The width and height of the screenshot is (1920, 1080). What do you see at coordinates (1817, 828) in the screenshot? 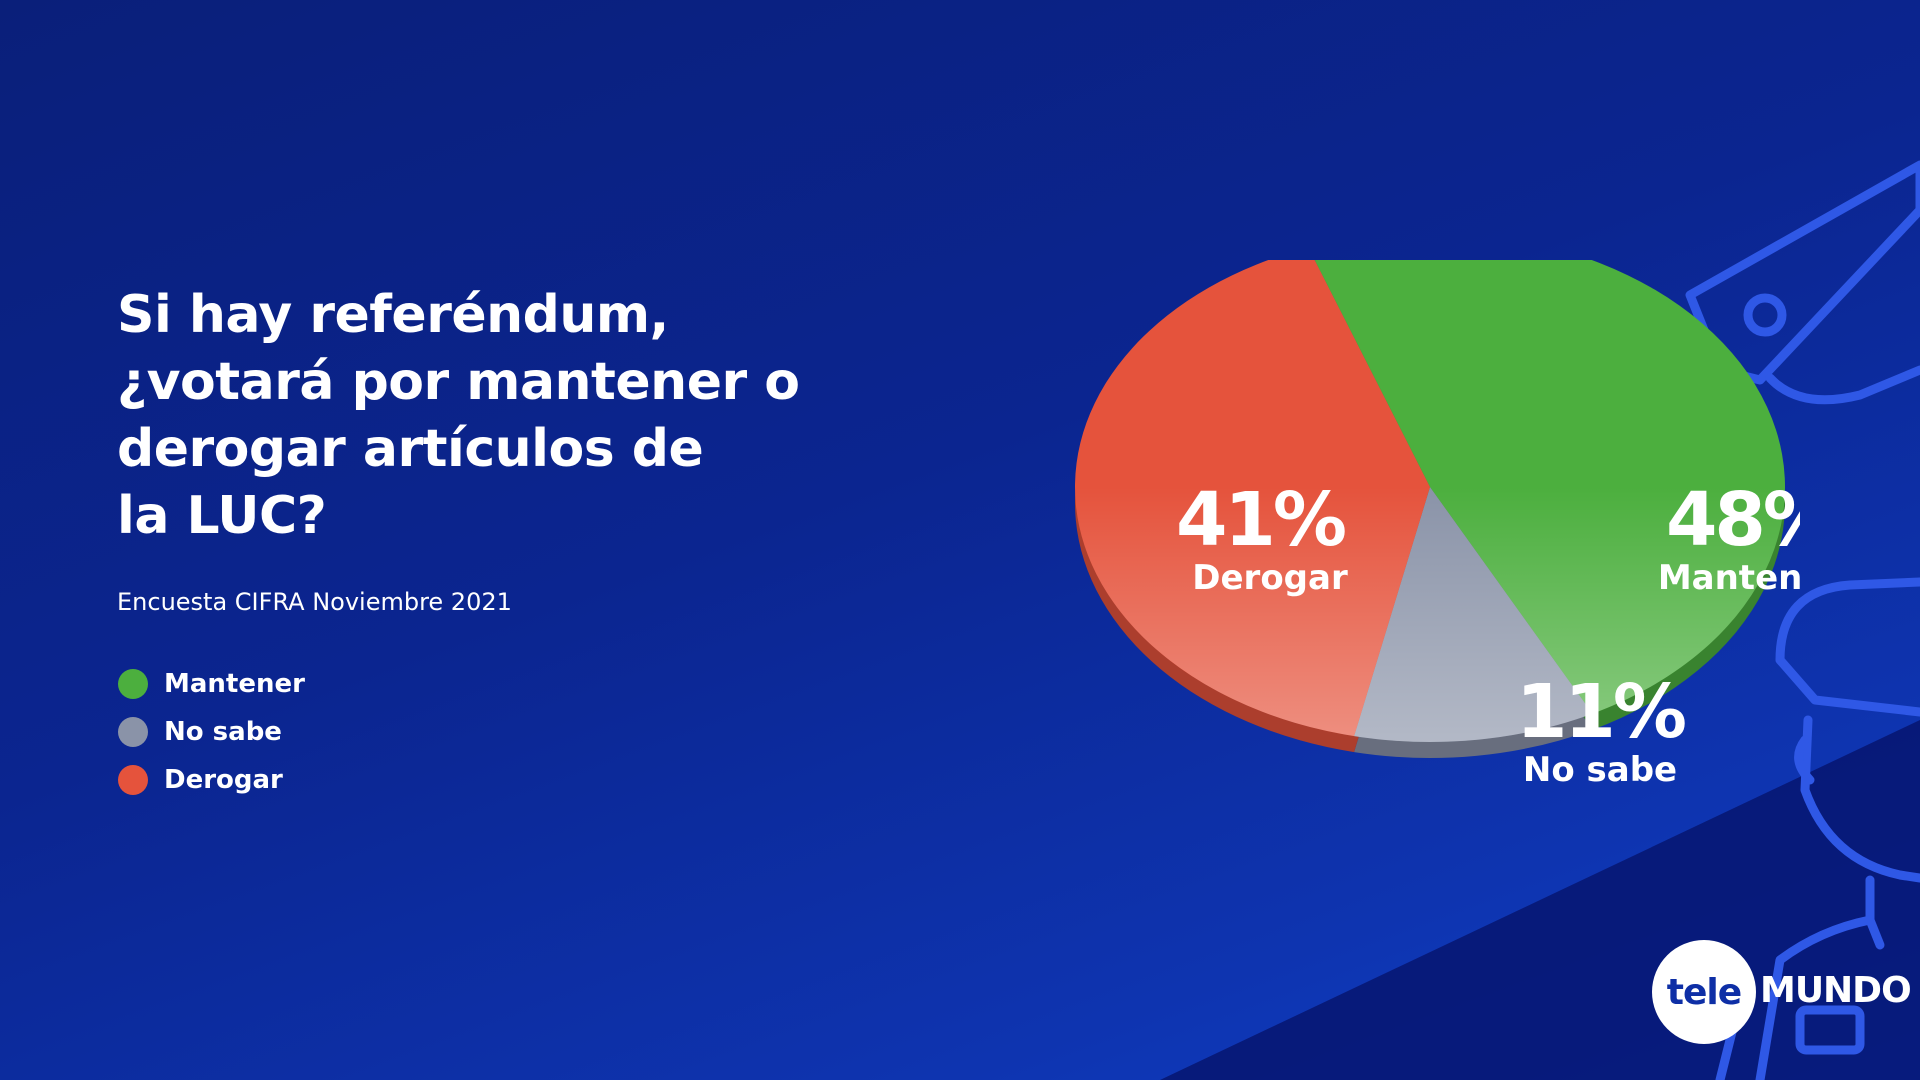
I see `police-officer-icon` at bounding box center [1817, 828].